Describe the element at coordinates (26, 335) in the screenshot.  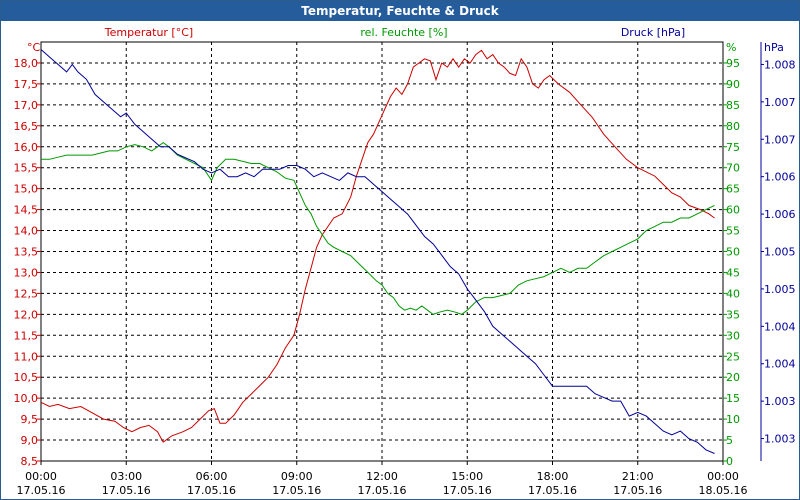
I see `temperature-tick-label: 11,5` at that location.